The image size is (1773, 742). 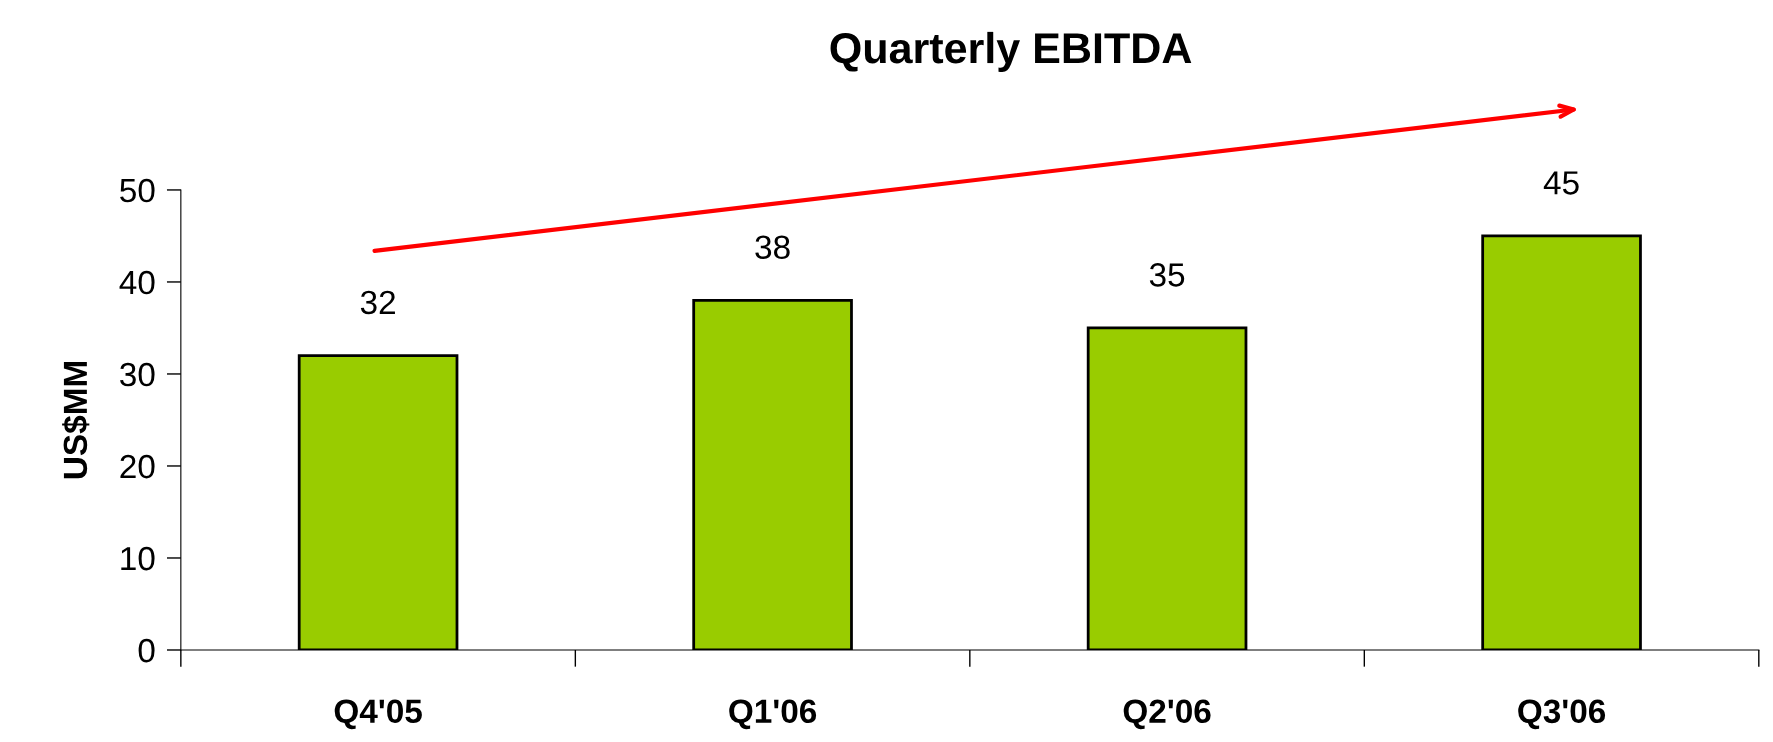 I want to click on y-tick-label: 40, so click(x=137, y=282).